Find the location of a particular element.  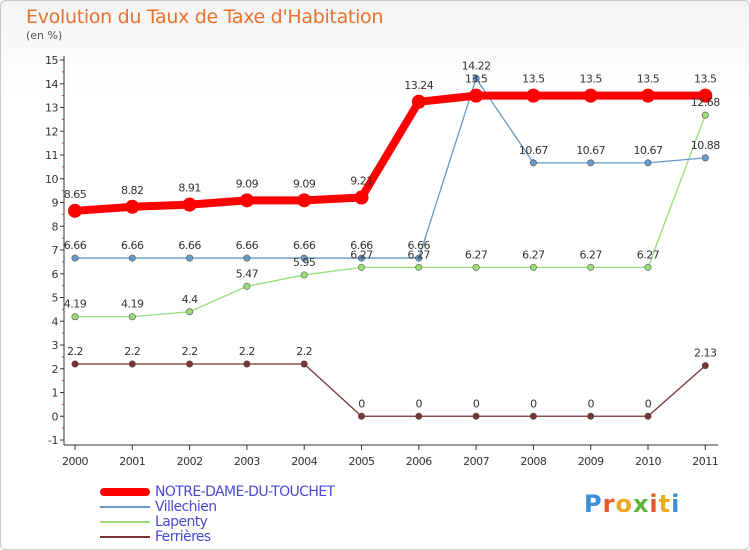

y-tick-label: 10 is located at coordinates (51, 179).